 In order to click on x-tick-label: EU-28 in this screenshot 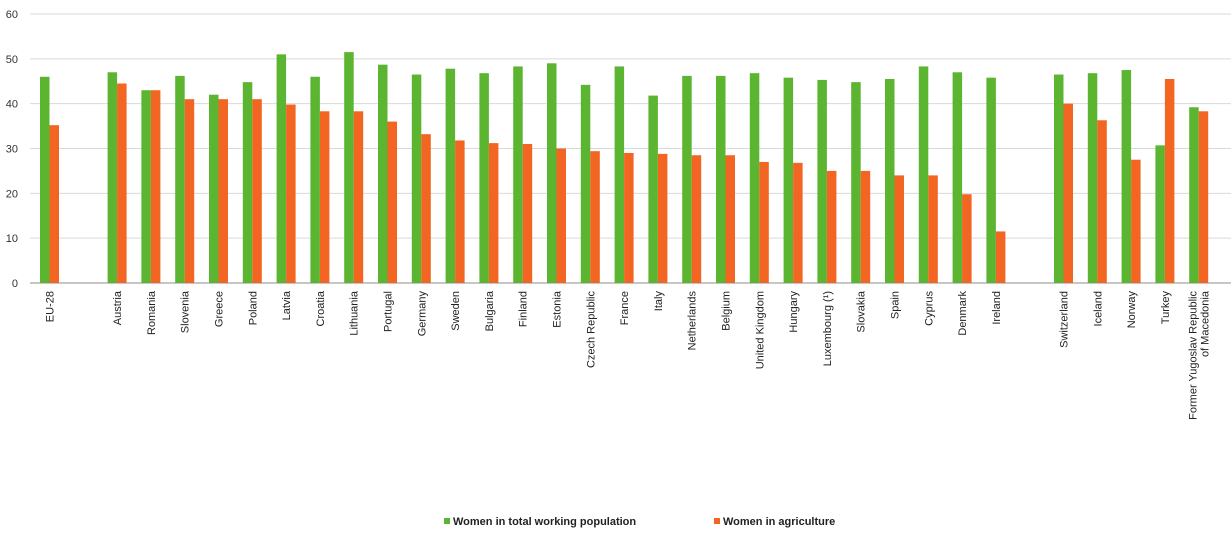, I will do `click(51, 306)`.